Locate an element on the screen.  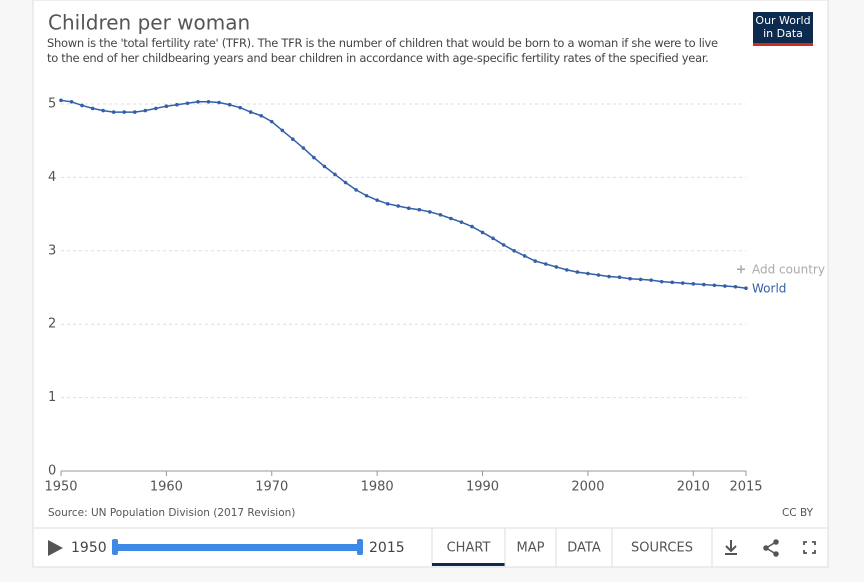
x-tick-label: 1980 is located at coordinates (377, 487).